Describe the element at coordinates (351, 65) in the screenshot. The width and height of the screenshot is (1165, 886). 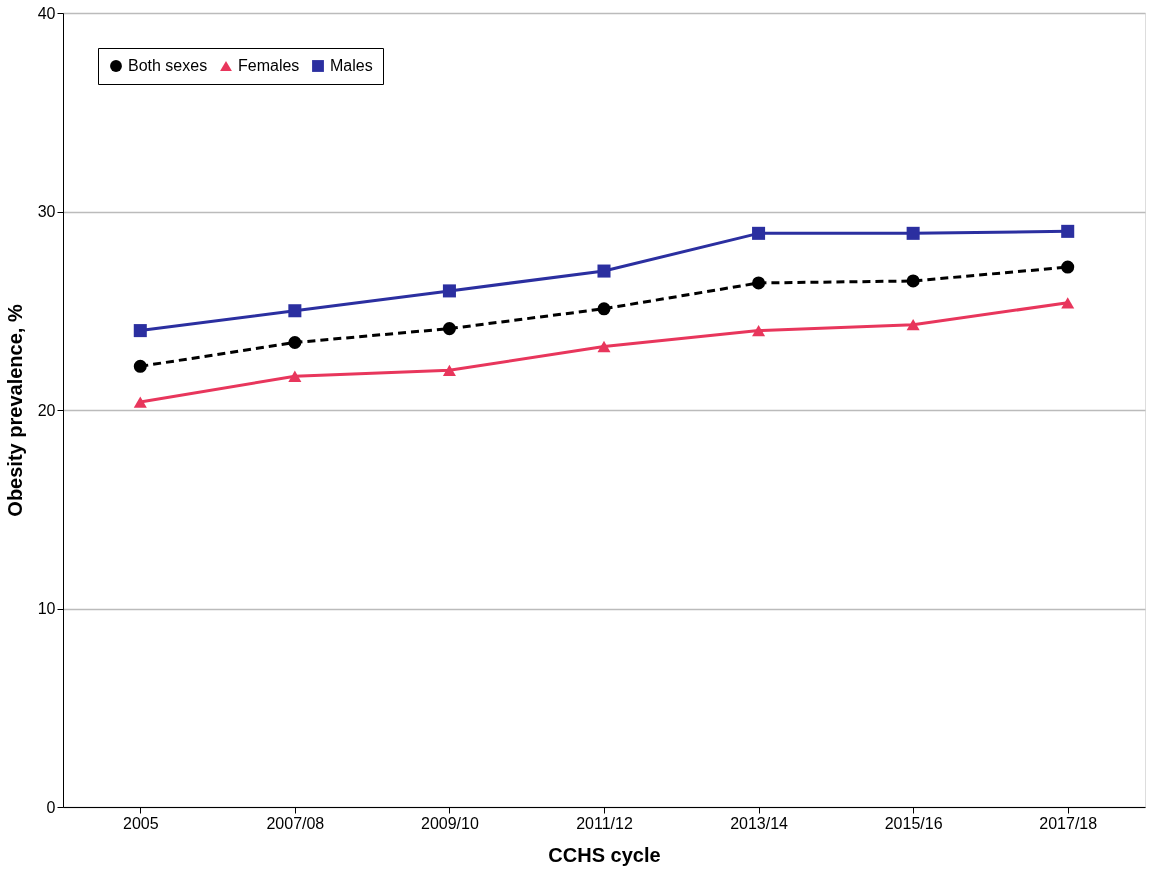
I see `legend-label: Males` at that location.